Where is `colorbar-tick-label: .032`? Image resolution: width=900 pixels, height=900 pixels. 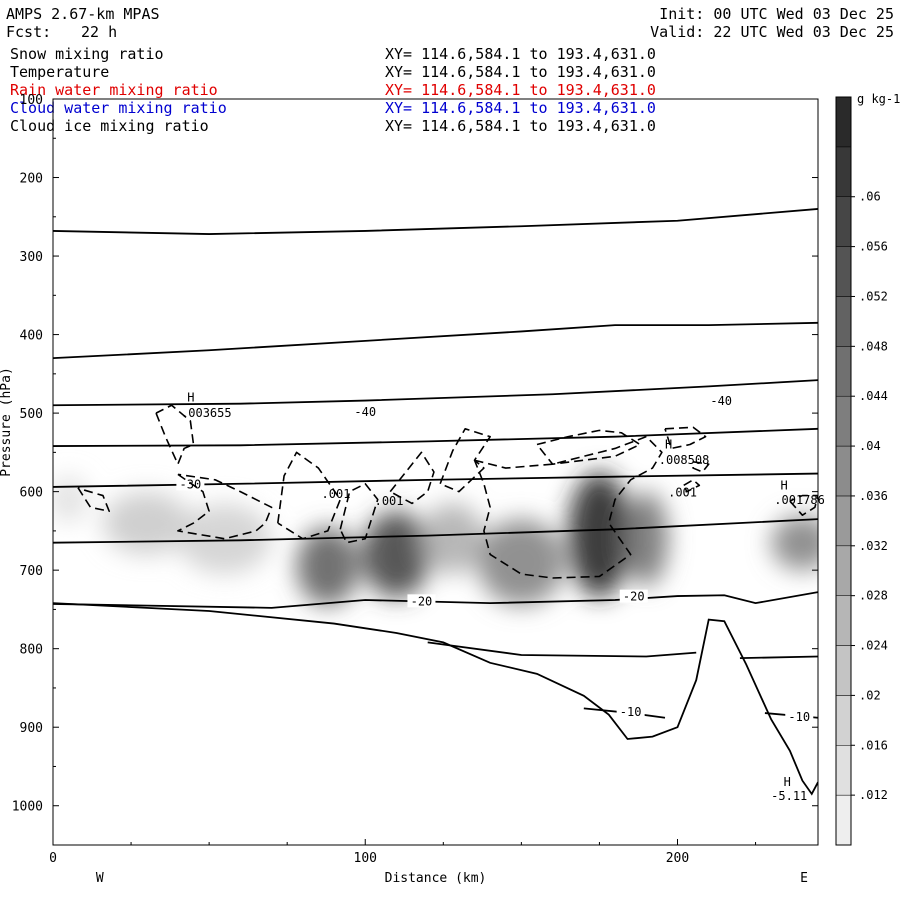
colorbar-tick-label: .032 is located at coordinates (873, 546).